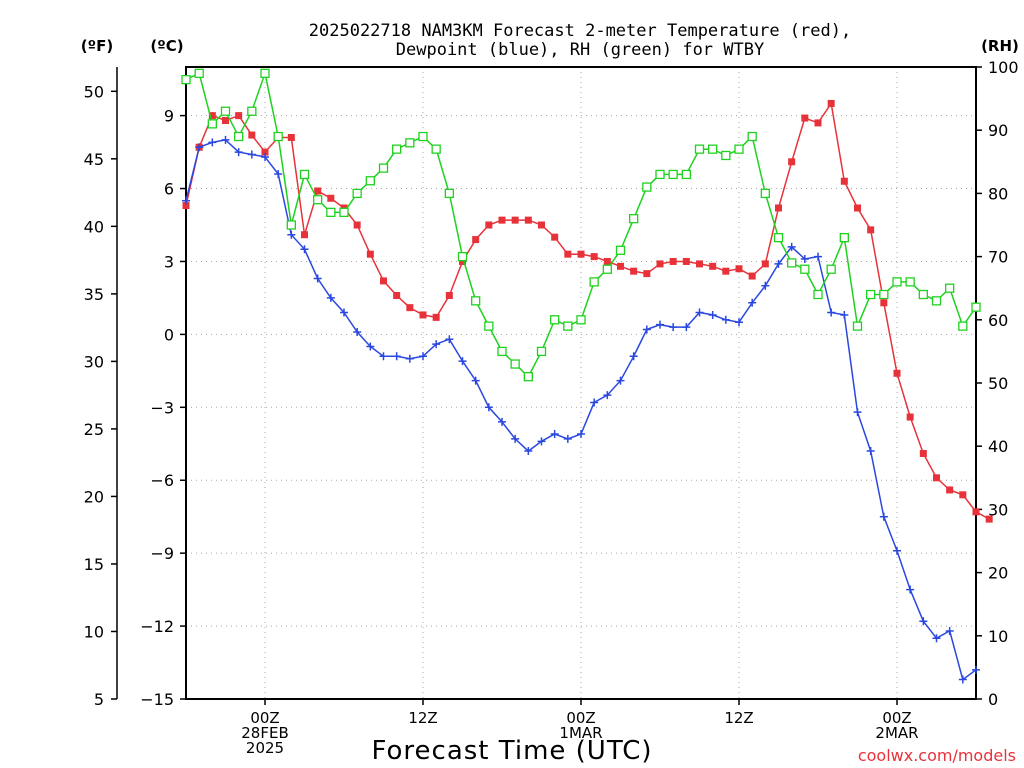 The image size is (1024, 768). I want to click on fahrenheit-tick-label: 5, so click(99, 699).